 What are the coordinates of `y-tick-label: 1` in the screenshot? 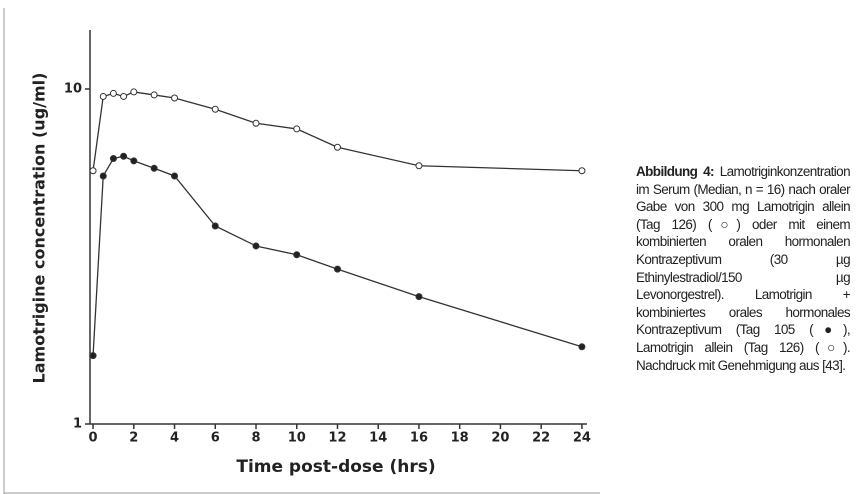 It's located at (77, 424).